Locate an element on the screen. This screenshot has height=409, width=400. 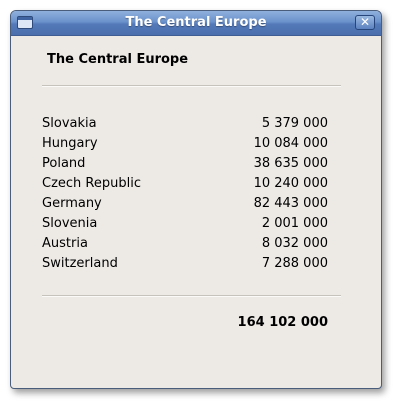
list-item: Hungary 10 084 000 is located at coordinates (185, 144).